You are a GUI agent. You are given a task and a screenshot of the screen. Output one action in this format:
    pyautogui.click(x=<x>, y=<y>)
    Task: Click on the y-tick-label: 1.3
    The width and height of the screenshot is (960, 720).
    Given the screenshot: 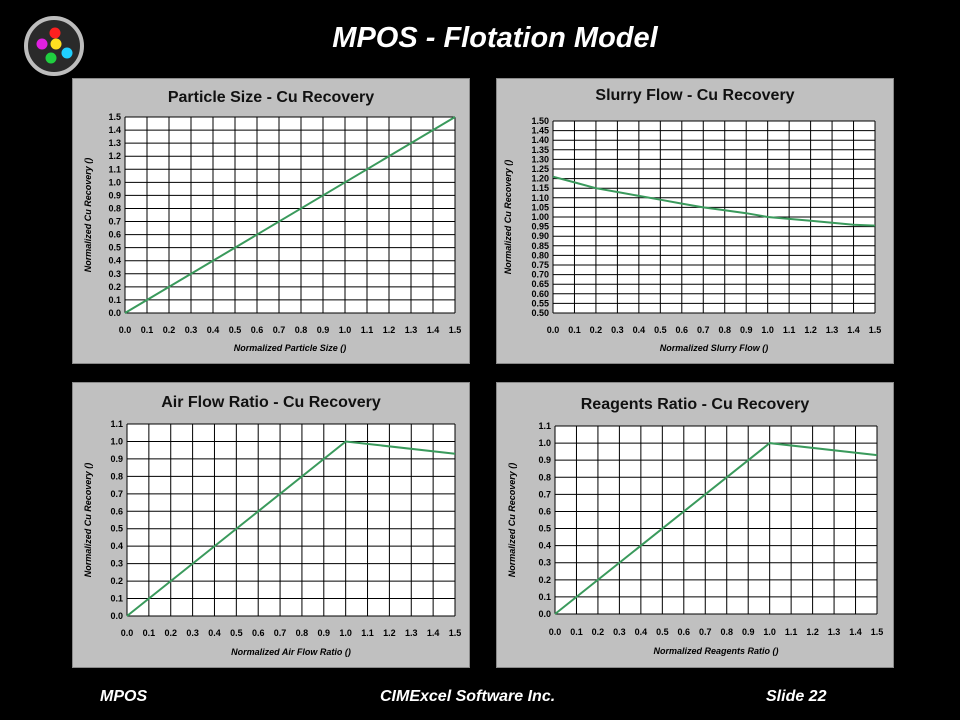 What is the action you would take?
    pyautogui.click(x=114, y=143)
    